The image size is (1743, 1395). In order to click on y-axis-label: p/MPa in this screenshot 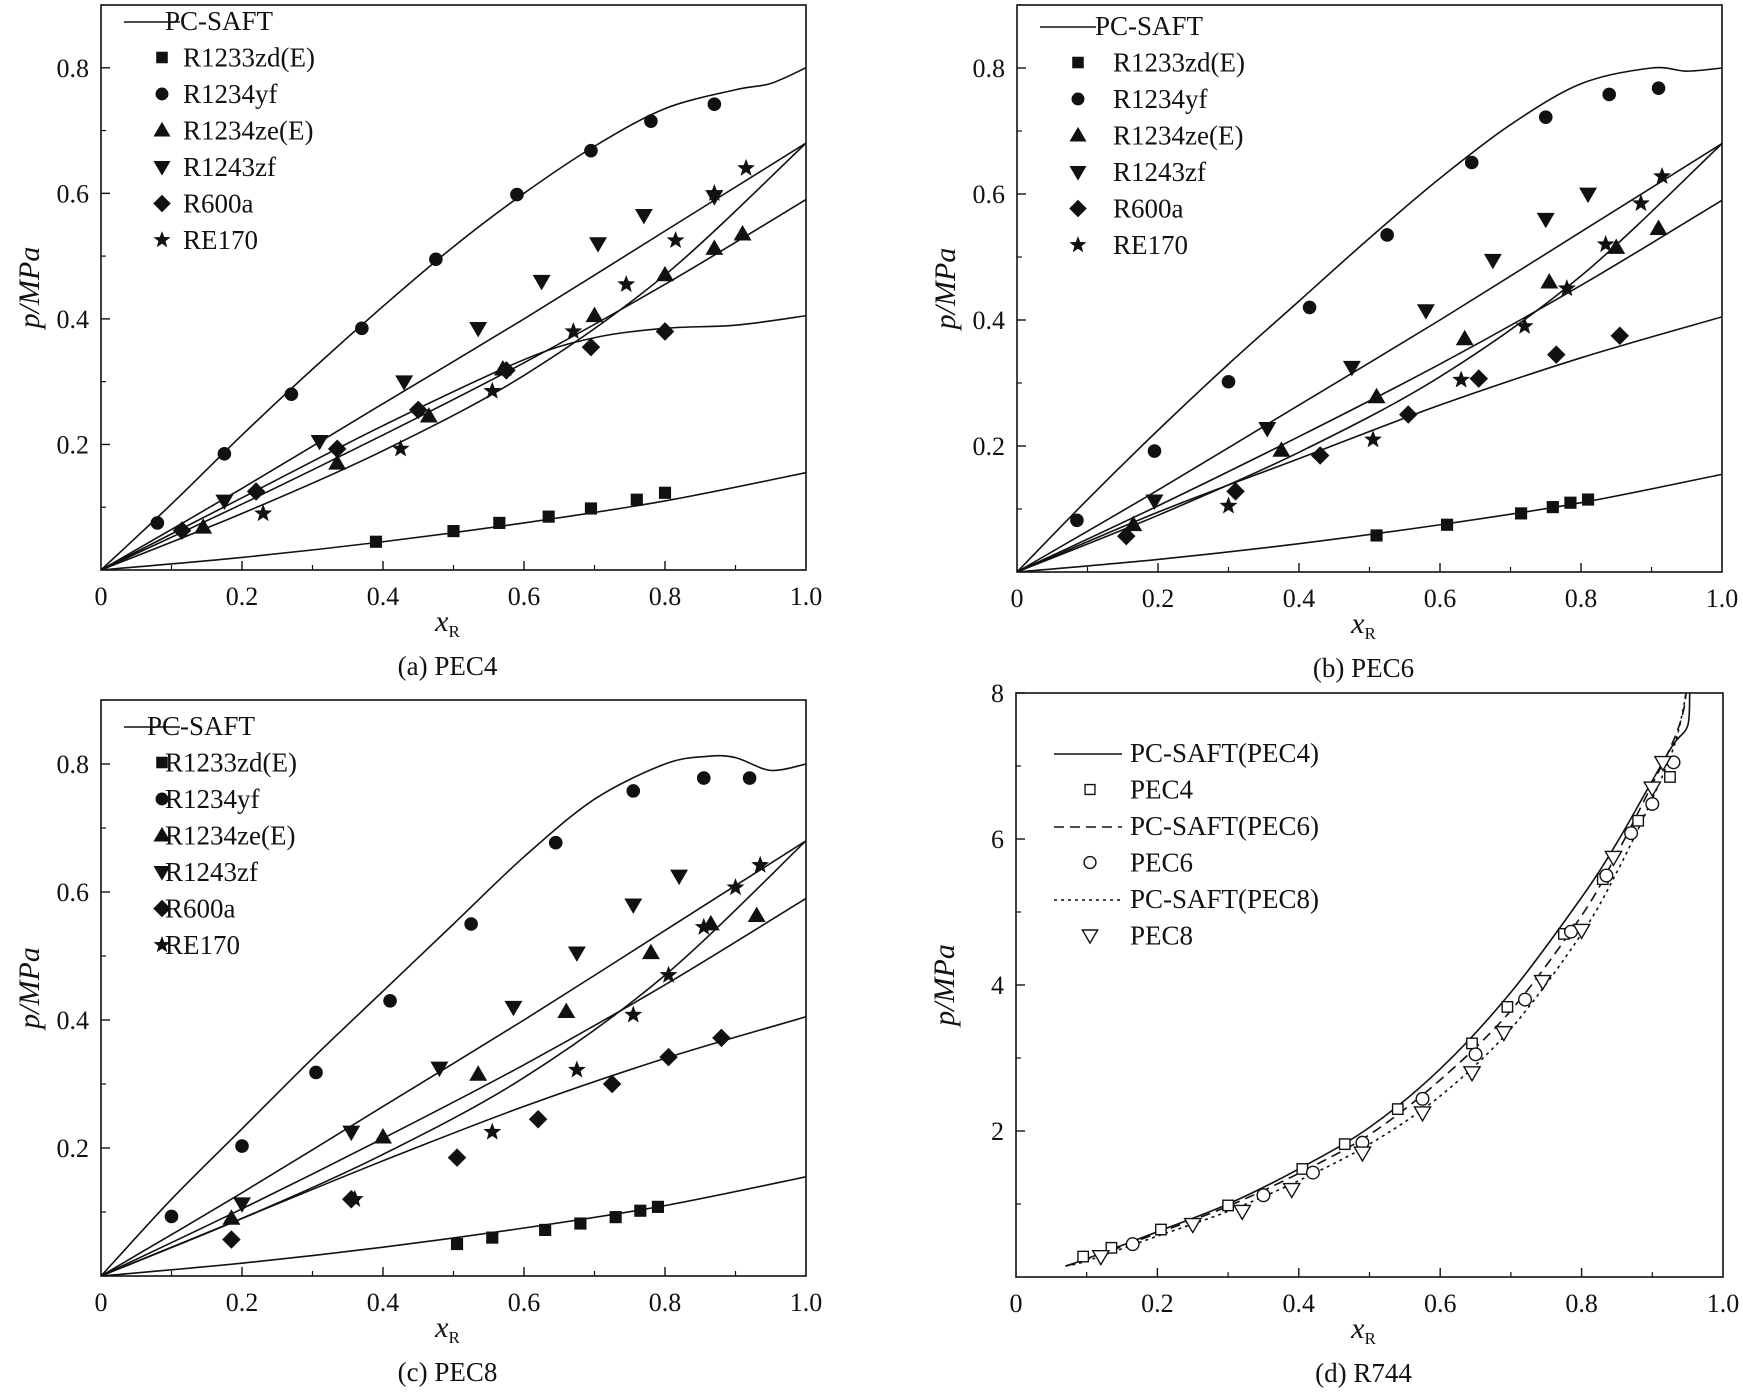, I will do `click(945, 290)`.